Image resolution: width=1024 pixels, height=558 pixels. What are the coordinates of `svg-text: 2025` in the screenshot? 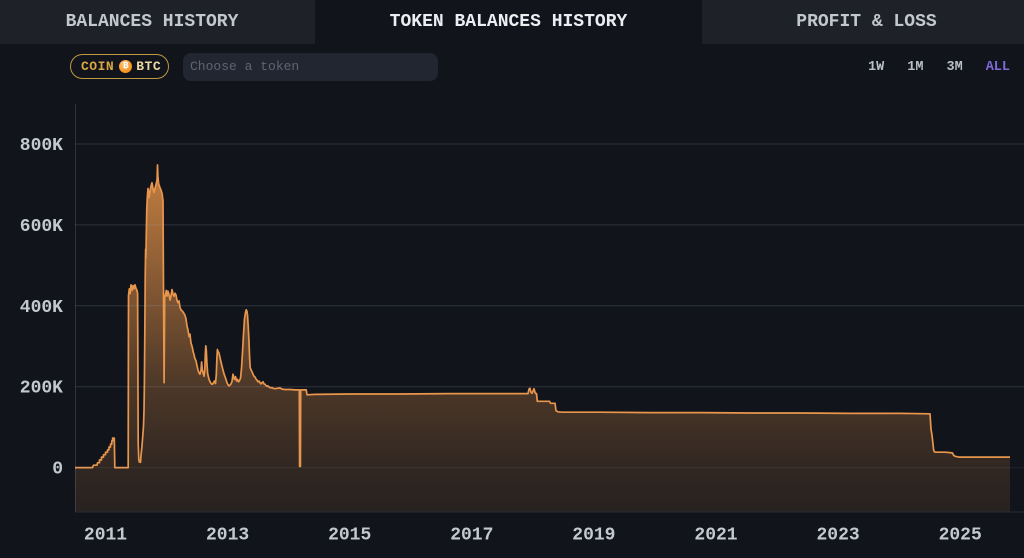 It's located at (960, 536).